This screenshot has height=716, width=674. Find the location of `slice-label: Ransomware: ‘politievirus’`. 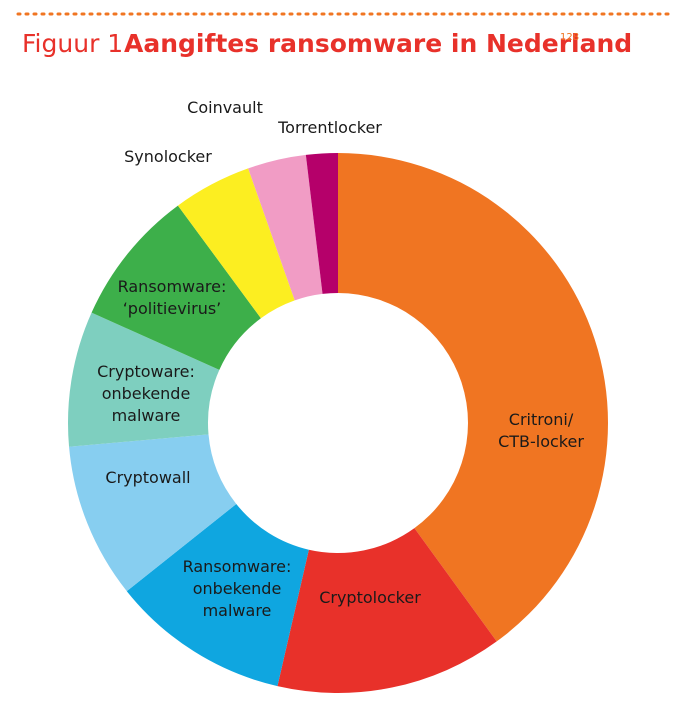

slice-label: Ransomware: ‘politievirus’ is located at coordinates (172, 297).